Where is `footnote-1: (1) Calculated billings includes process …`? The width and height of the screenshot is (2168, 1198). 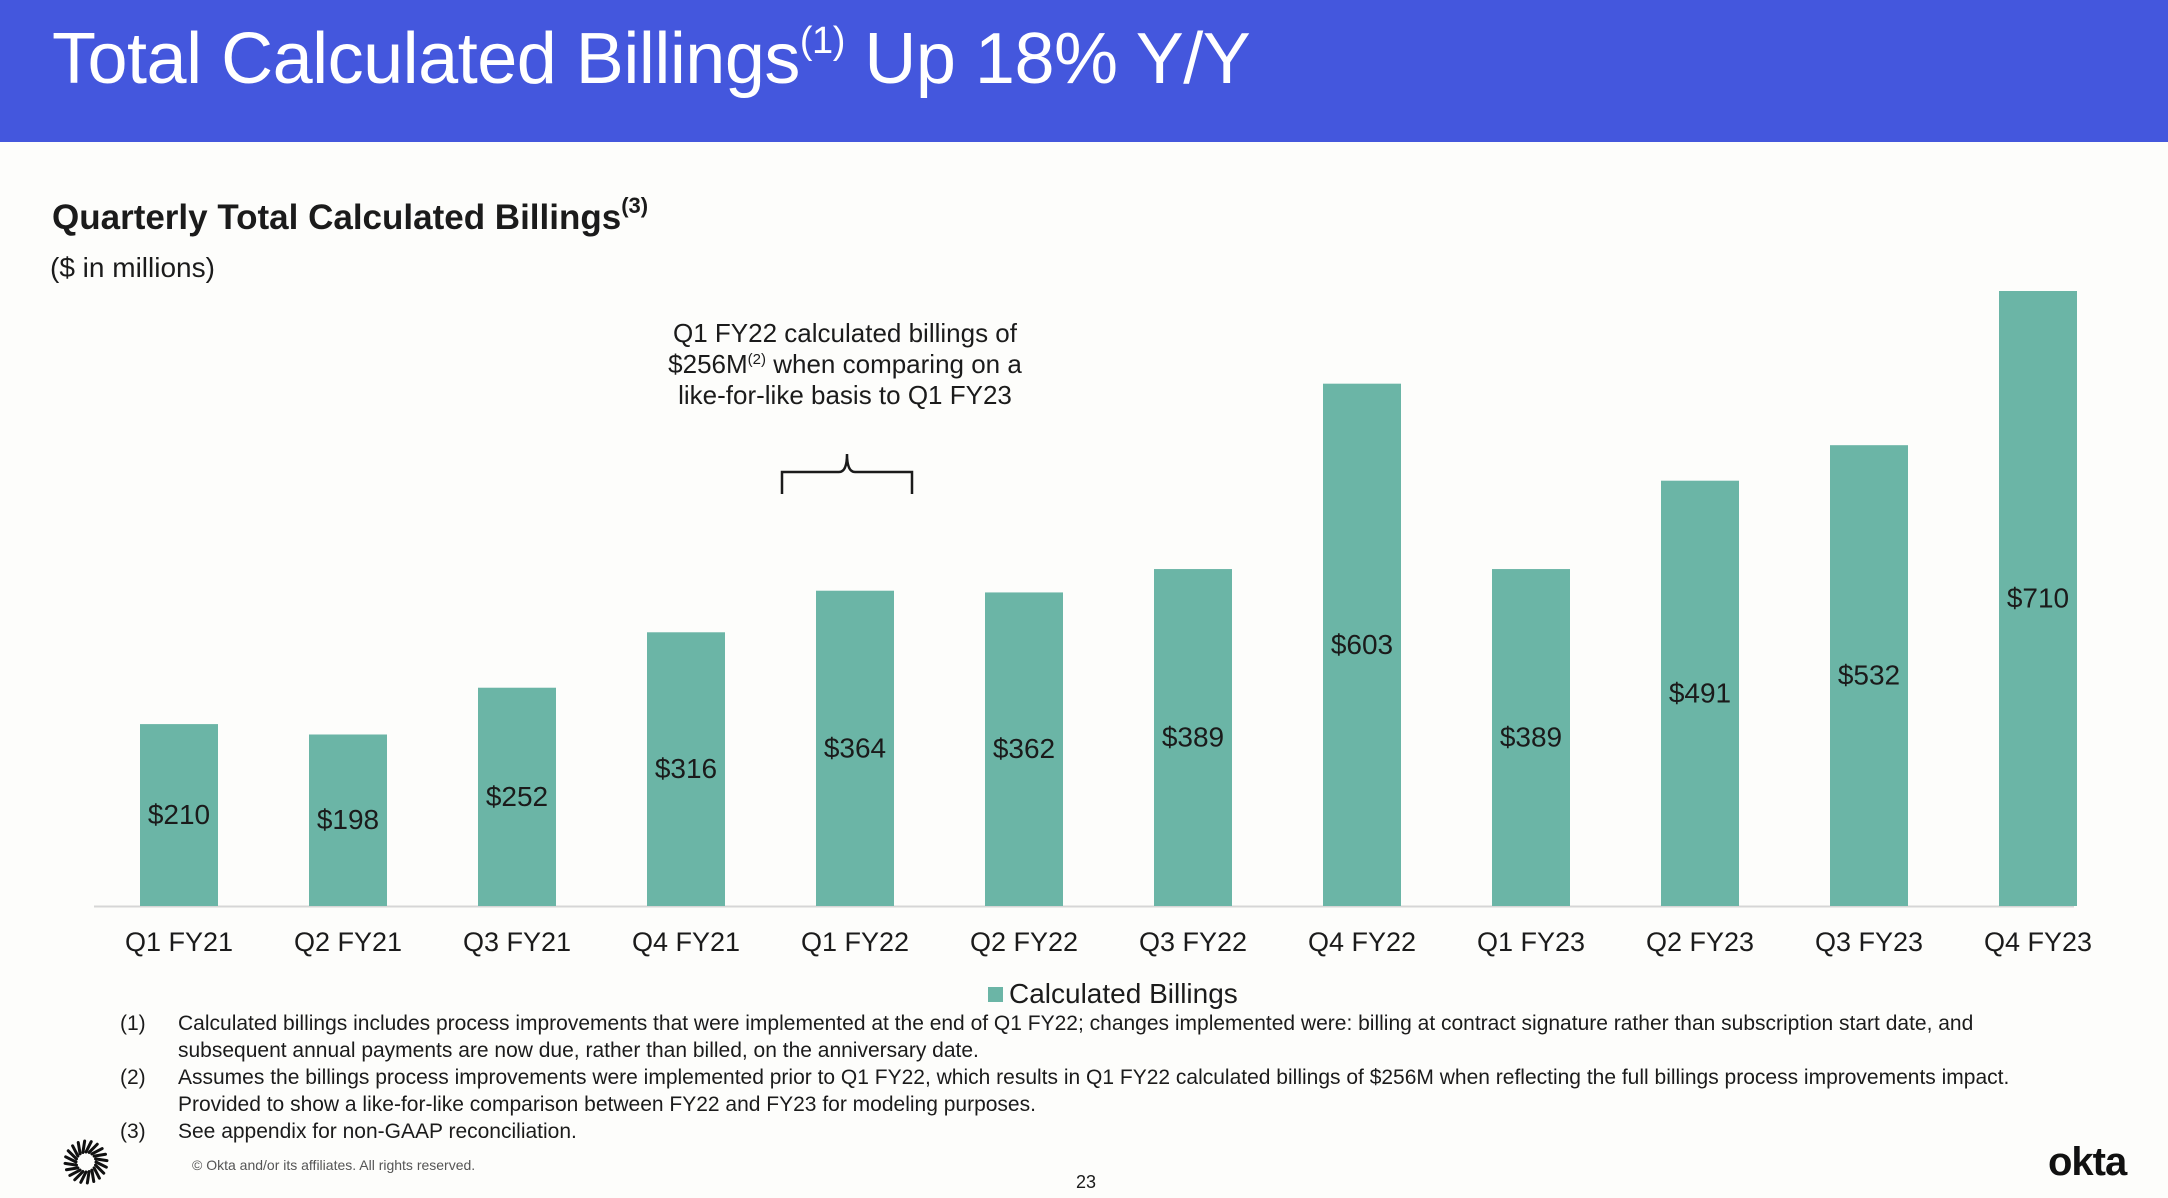
footnote-1: (1) Calculated billings includes process … is located at coordinates (1047, 1037).